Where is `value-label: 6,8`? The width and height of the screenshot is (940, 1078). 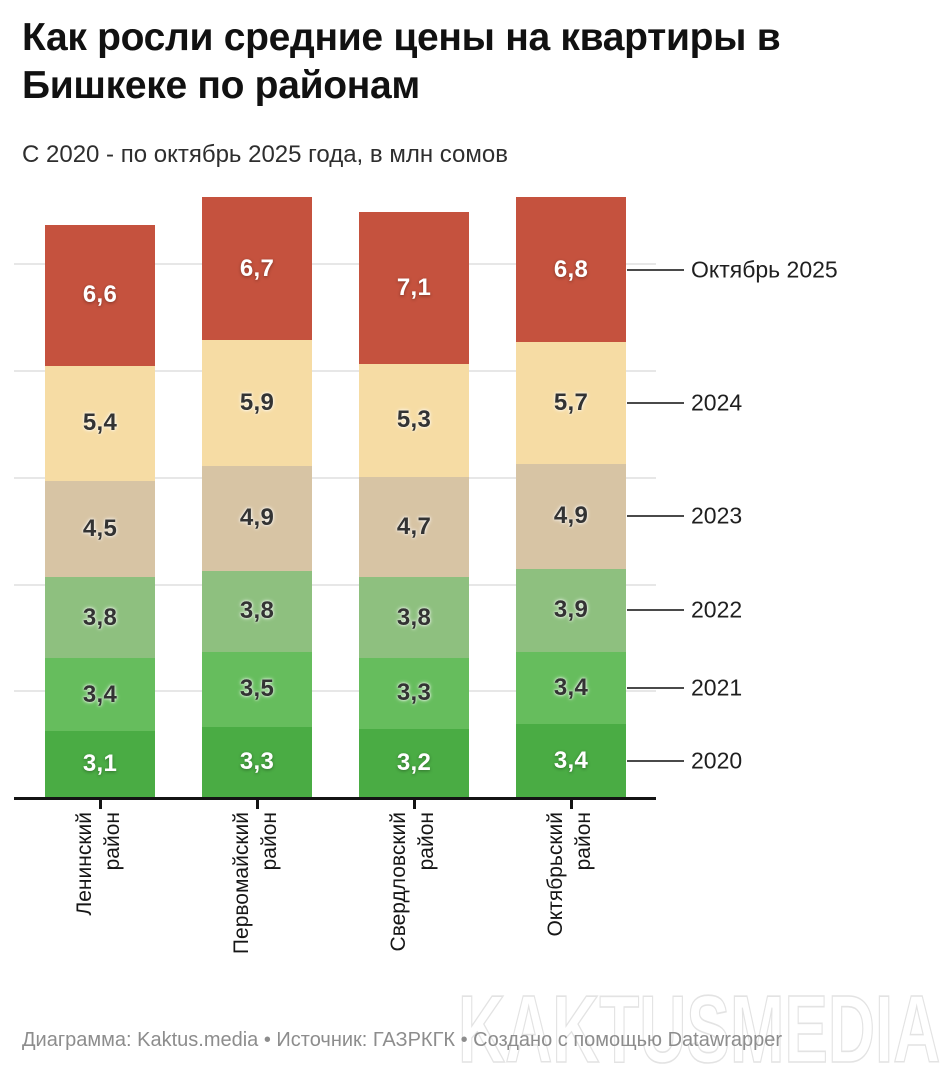 value-label: 6,8 is located at coordinates (571, 269).